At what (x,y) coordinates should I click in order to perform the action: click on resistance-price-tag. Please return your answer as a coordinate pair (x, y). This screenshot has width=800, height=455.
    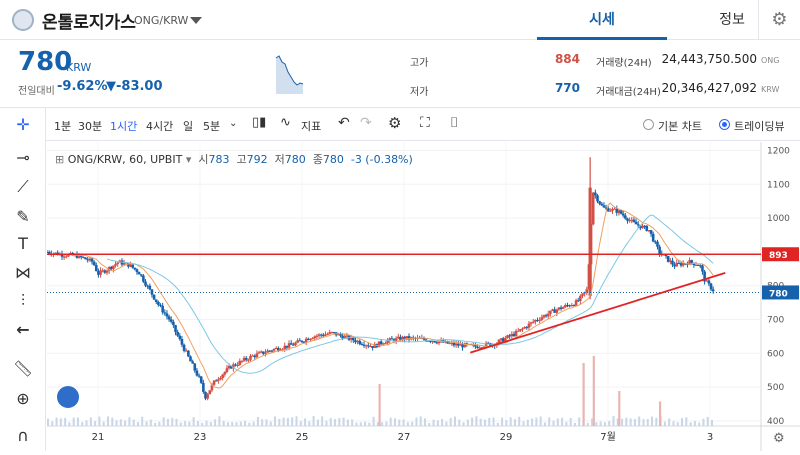
    Looking at the image, I should click on (780, 254).